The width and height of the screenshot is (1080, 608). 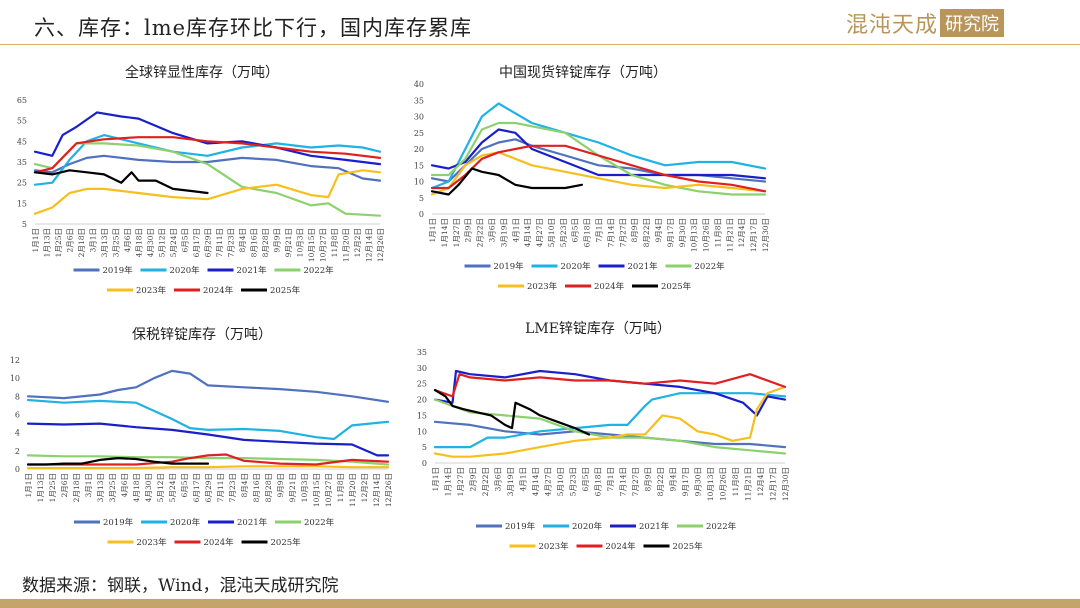 I want to click on y-tick-label: 45, so click(x=22, y=141).